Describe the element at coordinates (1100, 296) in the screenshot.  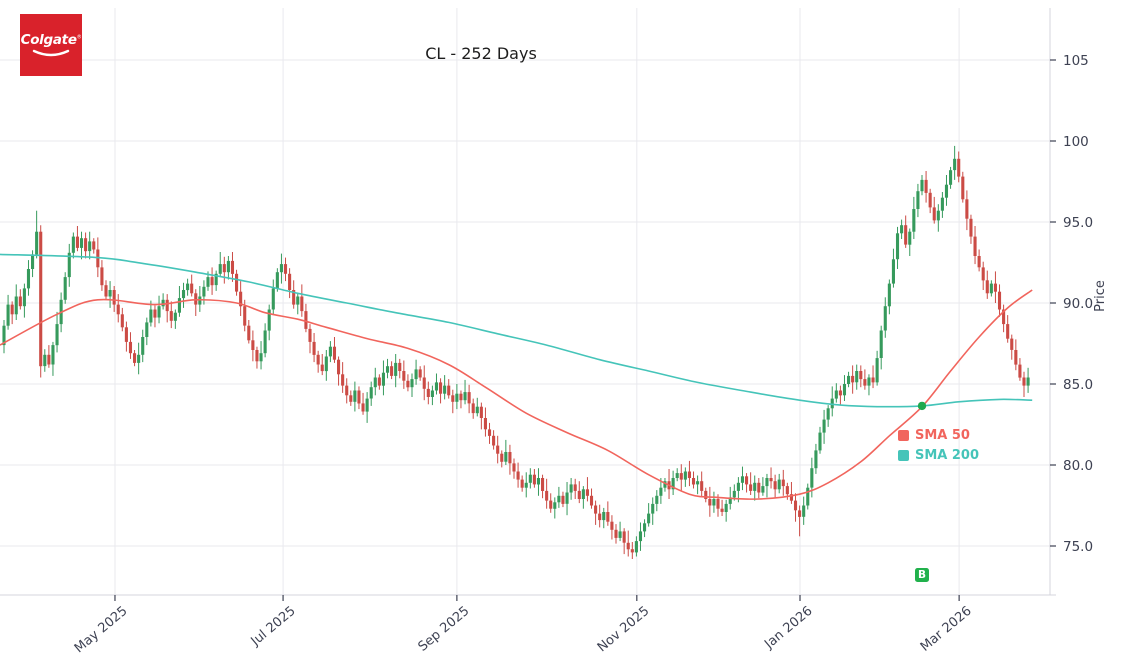
I see `y-axis-title: Price` at that location.